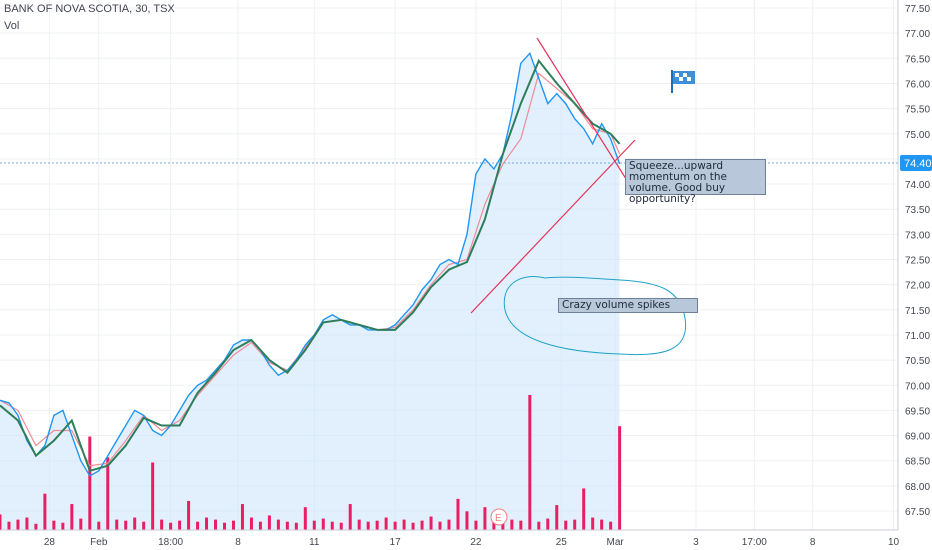 Image resolution: width=932 pixels, height=550 pixels. Describe the element at coordinates (562, 542) in the screenshot. I see `time-tick-label: 25` at that location.